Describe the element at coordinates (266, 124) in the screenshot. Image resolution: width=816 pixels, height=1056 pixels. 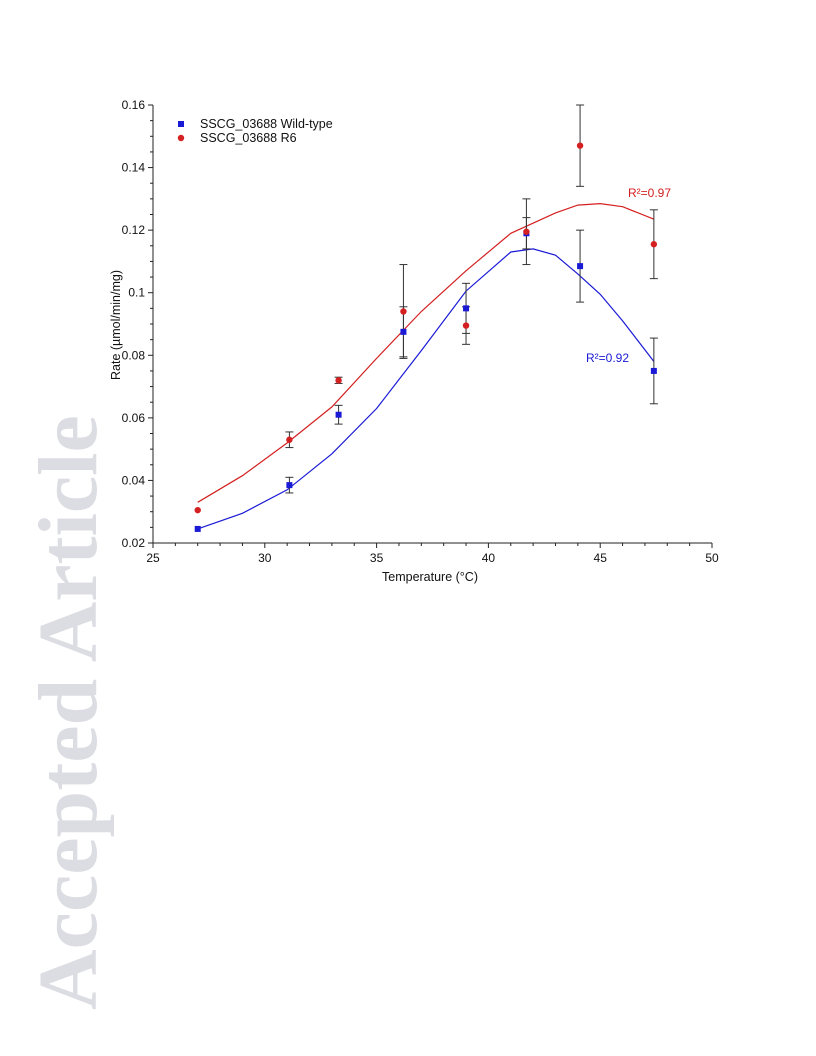
I see `legend-label-wild-type: SSCG_03688 Wild-type` at that location.